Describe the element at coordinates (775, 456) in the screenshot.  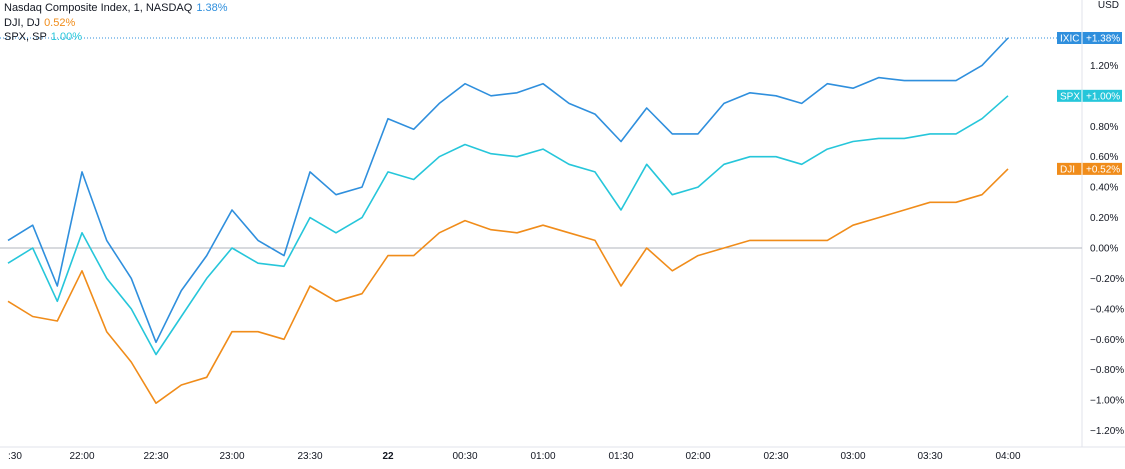
I see `x-tick-label: 02:30` at that location.